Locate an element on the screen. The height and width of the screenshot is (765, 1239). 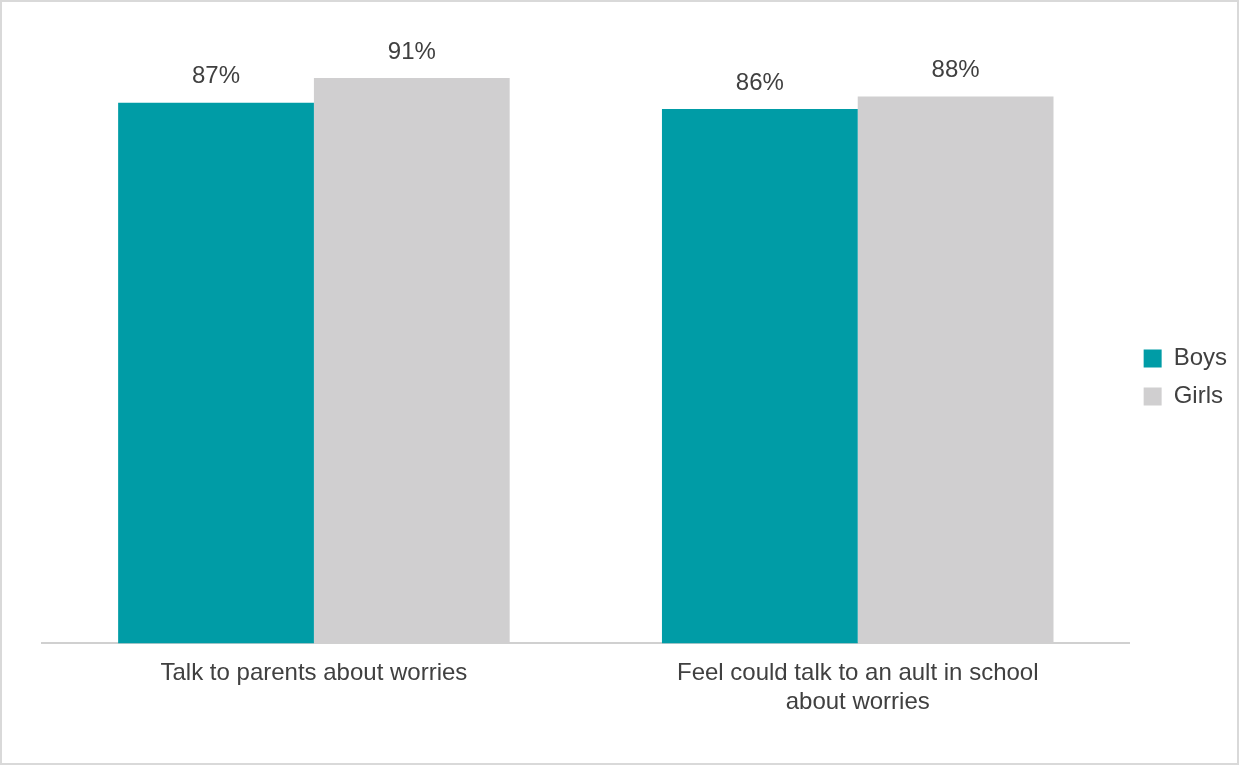
x-tick-label: Feel could talk to an ault in school about worries is located at coordinates (857, 686).